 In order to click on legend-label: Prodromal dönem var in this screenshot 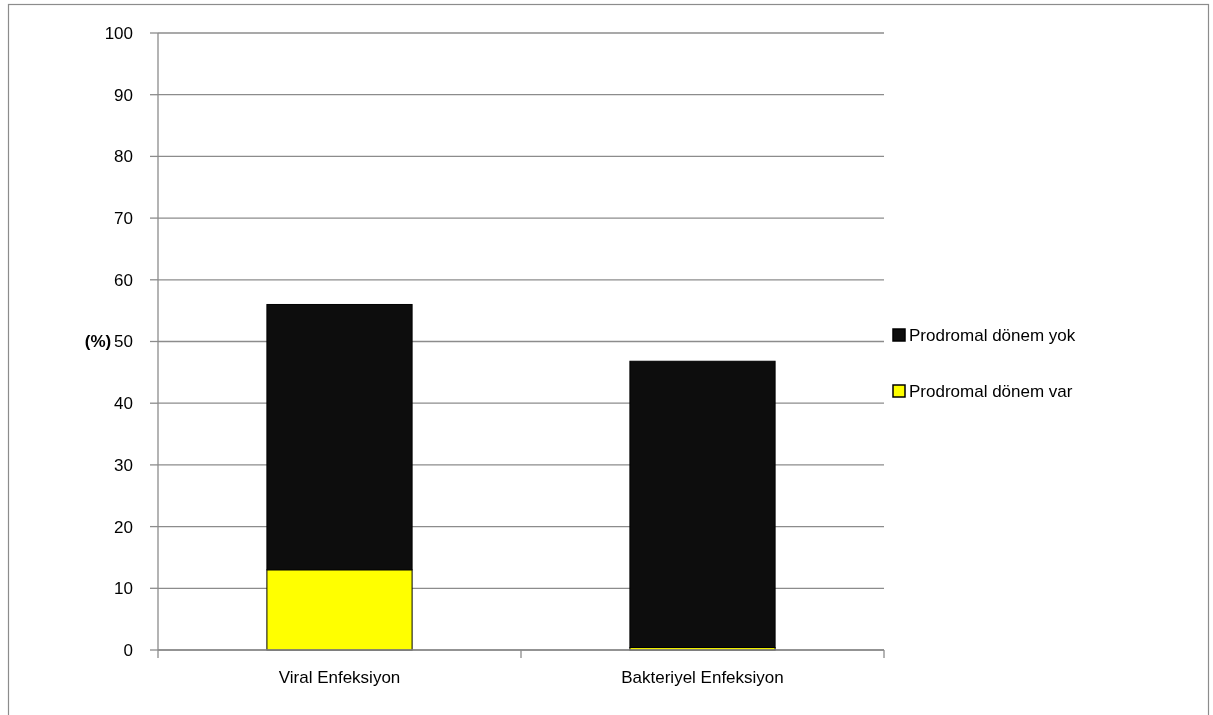, I will do `click(991, 391)`.